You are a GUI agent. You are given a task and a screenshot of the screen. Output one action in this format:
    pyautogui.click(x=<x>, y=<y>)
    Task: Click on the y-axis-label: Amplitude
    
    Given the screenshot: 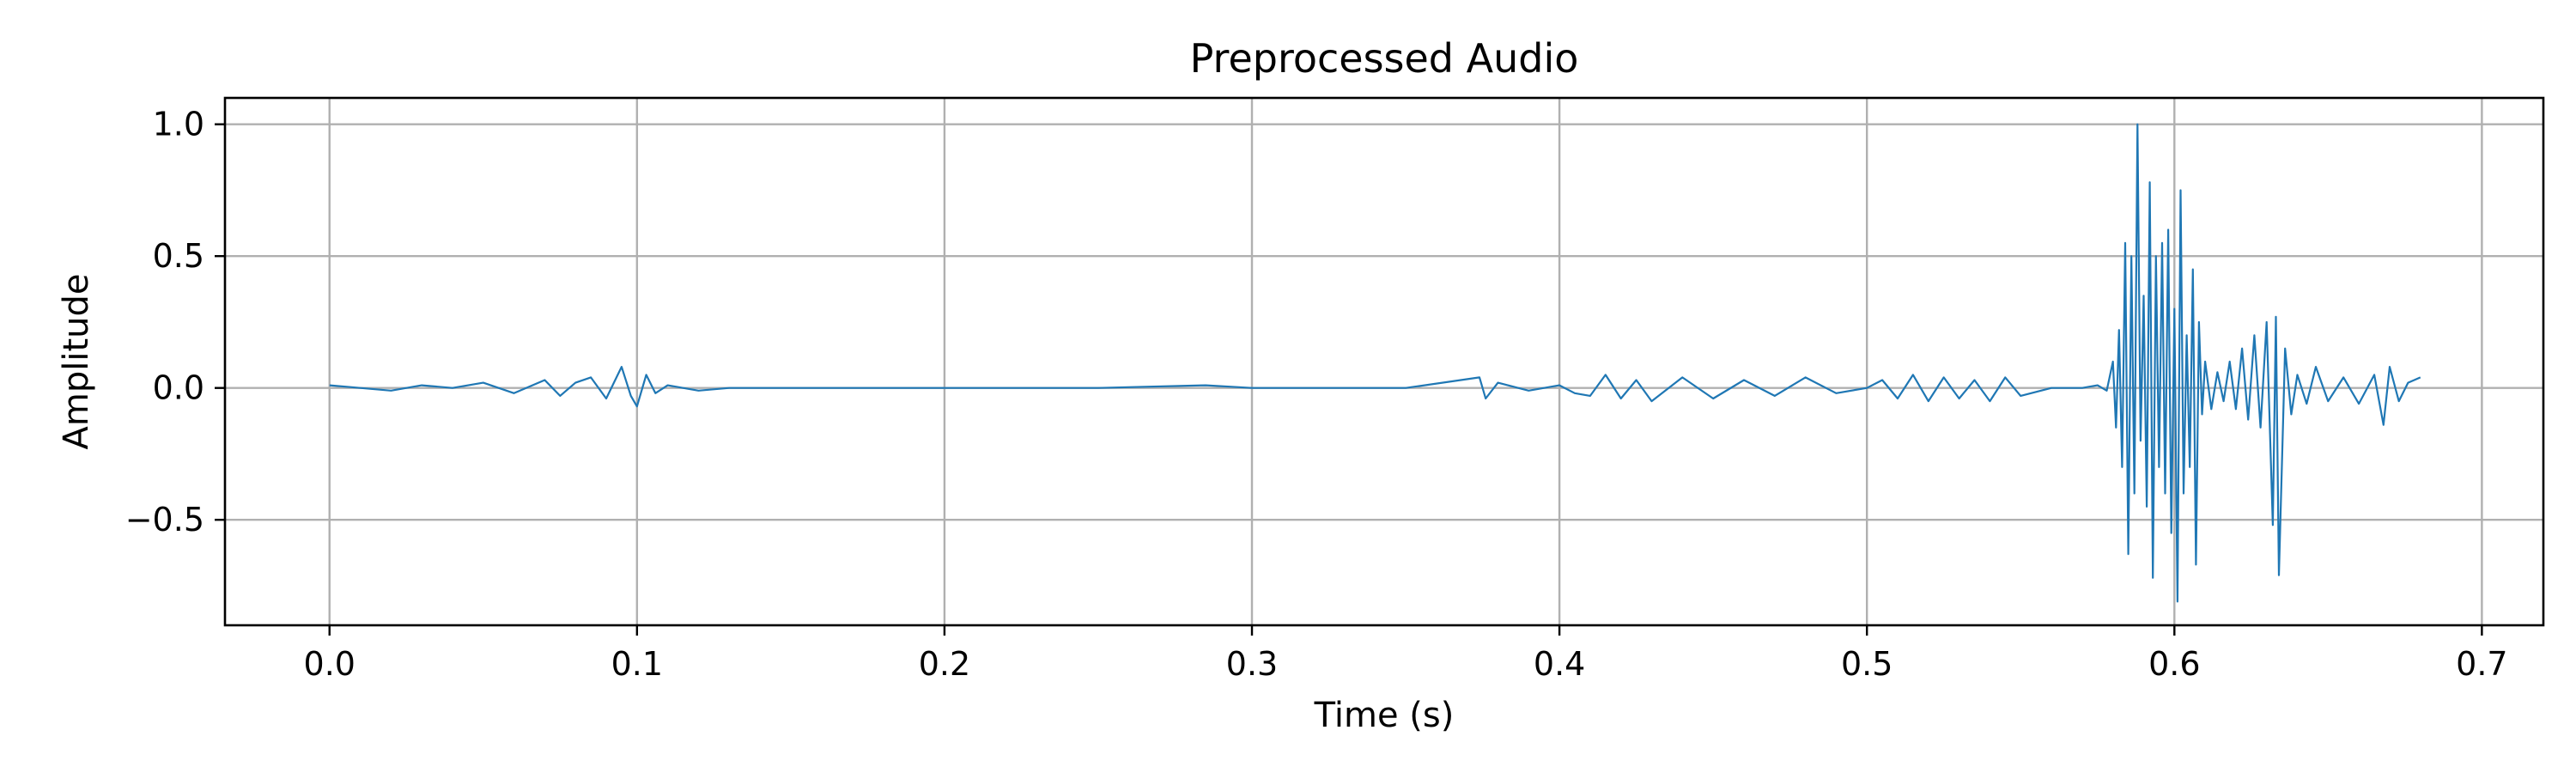 What is the action you would take?
    pyautogui.click(x=77, y=362)
    